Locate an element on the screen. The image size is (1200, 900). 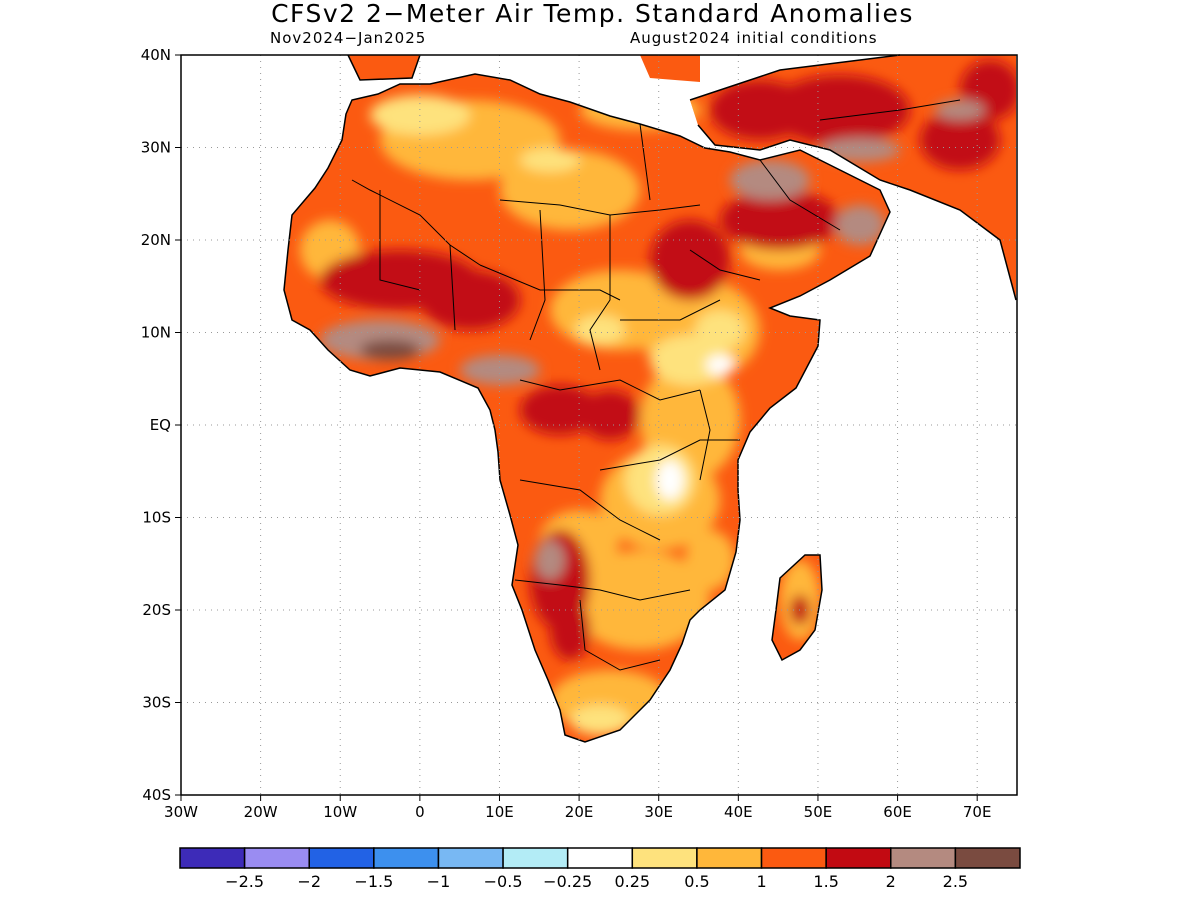
legend-label: 1.5 is located at coordinates (825, 881).